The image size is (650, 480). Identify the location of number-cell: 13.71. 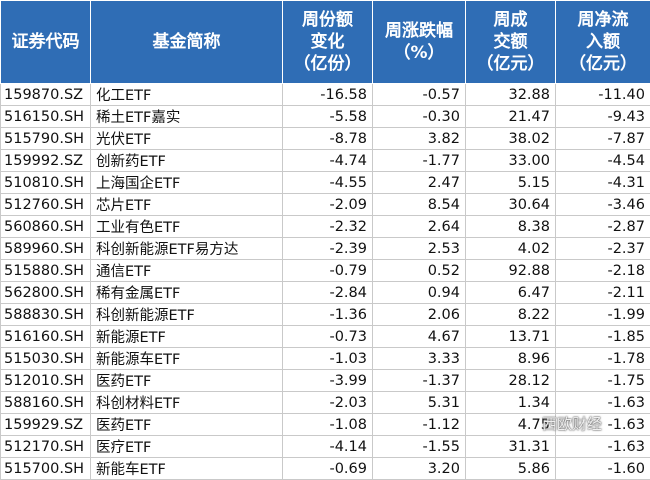
(511, 337).